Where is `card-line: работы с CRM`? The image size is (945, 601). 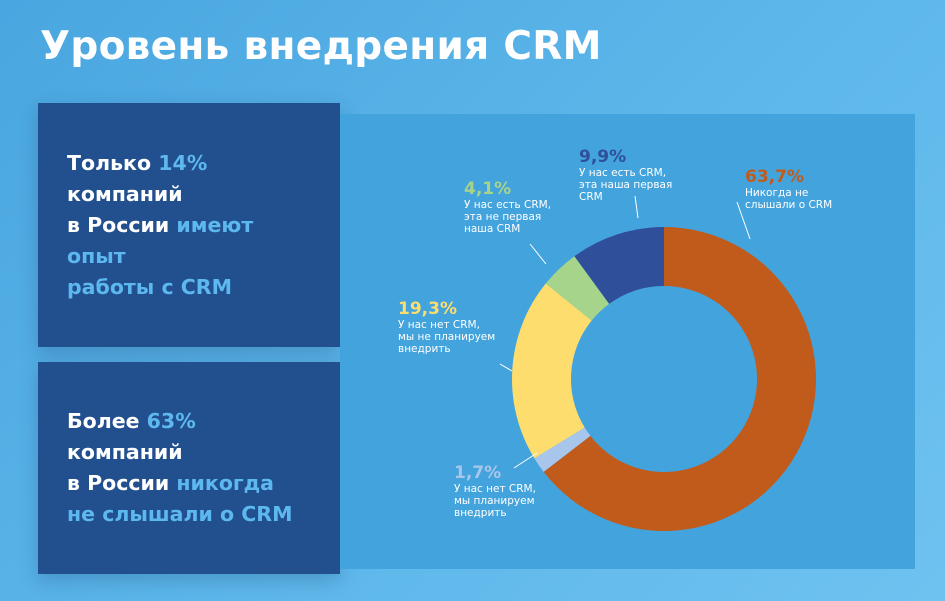 card-line: работы с CRM is located at coordinates (194, 287).